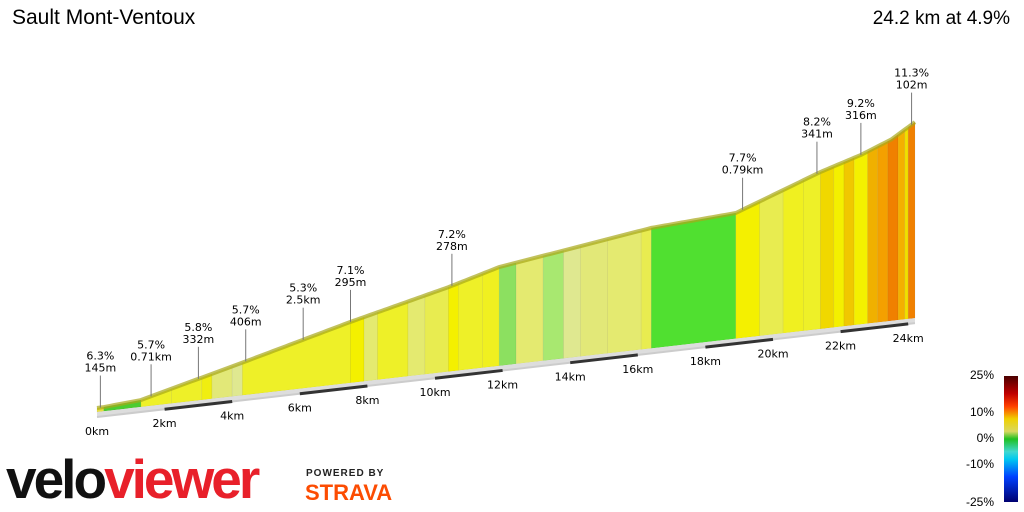  Describe the element at coordinates (101, 368) in the screenshot. I see `annotation-length: 145m` at that location.